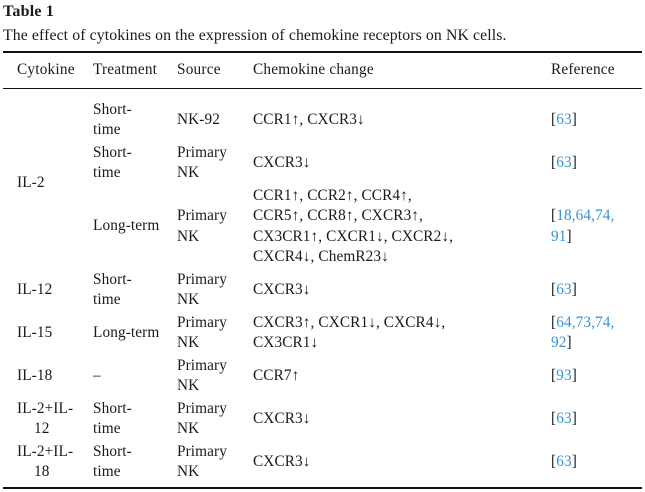 This screenshot has height=492, width=645. I want to click on citation-link: 92, so click(559, 342).